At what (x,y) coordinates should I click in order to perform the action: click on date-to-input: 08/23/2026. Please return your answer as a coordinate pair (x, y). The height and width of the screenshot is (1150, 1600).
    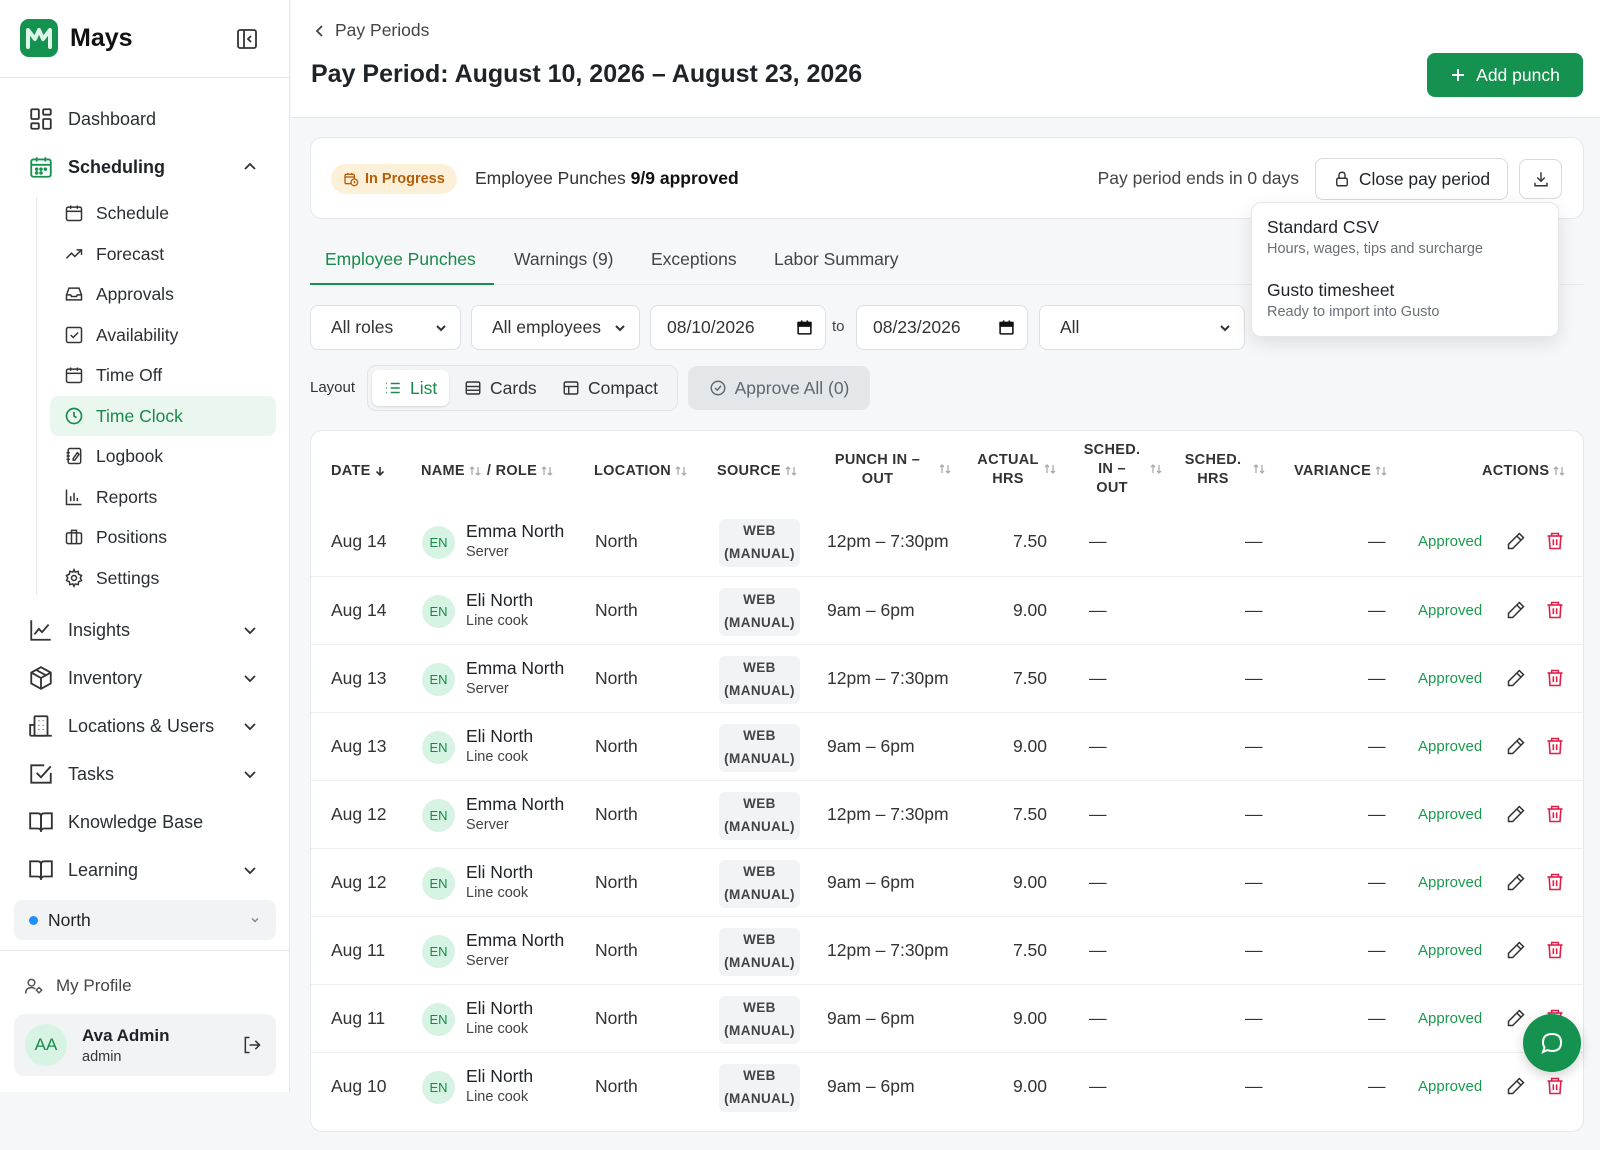
    Looking at the image, I should click on (942, 327).